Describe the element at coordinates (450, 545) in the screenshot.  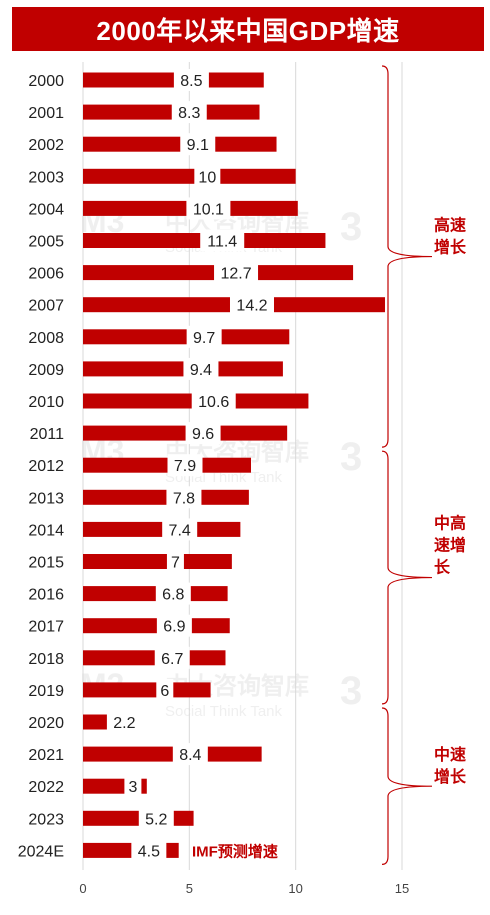
I see `group-label: 速增` at that location.